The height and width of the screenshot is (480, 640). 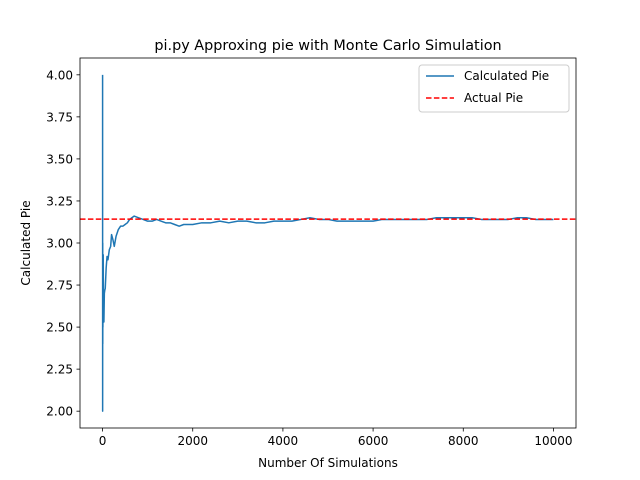 I want to click on legend: Calculated Pie Actual Pie, so click(x=494, y=88).